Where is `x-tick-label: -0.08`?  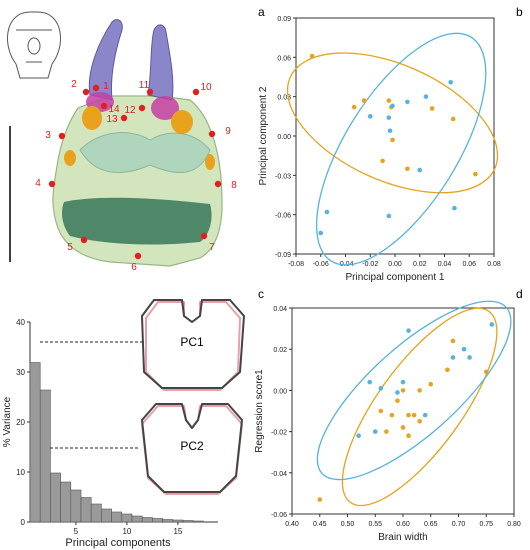 x-tick-label: -0.08 is located at coordinates (296, 264).